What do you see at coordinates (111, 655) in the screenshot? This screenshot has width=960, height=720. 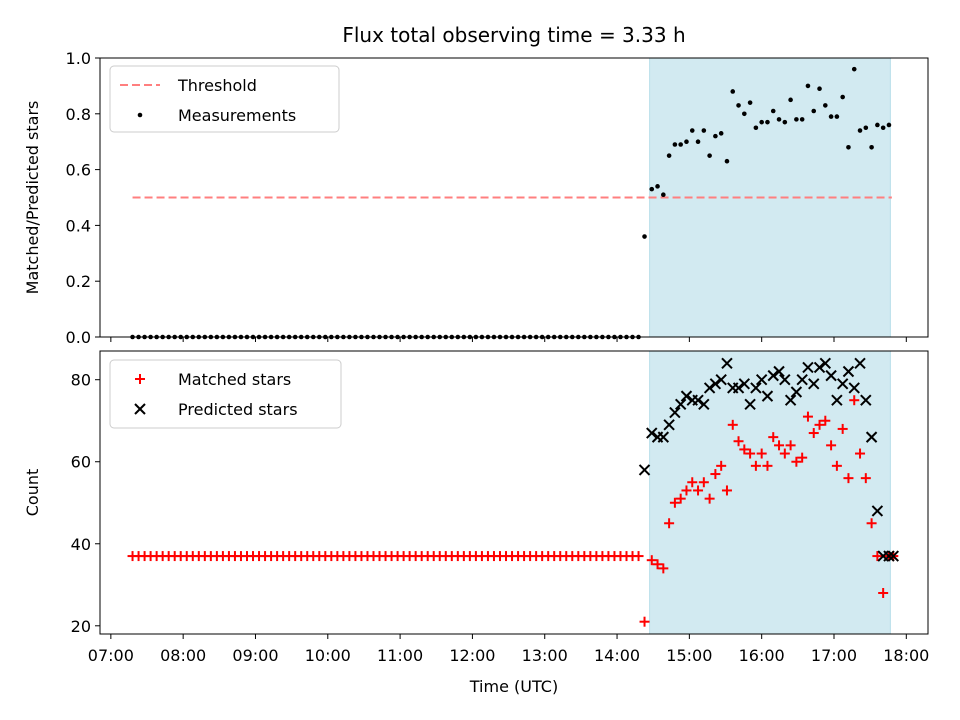 I see `x-tick-label: 07:00` at bounding box center [111, 655].